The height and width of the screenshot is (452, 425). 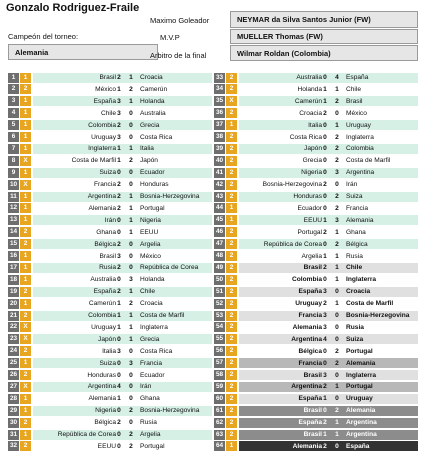 I want to click on match-row: 9 1 Suiza 0 0 Ecuador, so click(x=110, y=172).